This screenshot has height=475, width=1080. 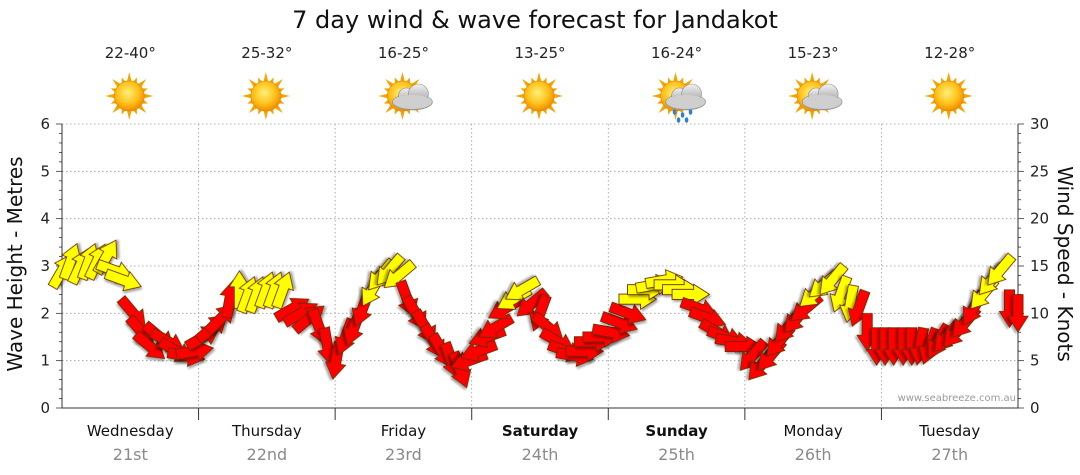 I want to click on day-date: 26th, so click(x=813, y=454).